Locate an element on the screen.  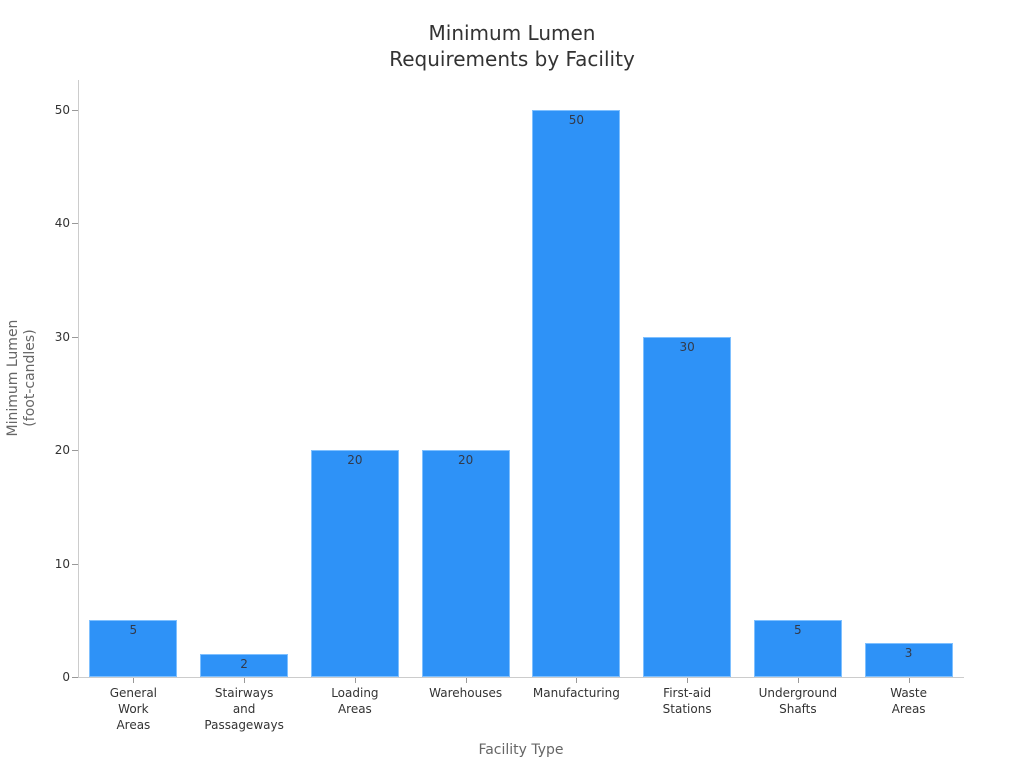
bar-value-label: 30 is located at coordinates (687, 346).